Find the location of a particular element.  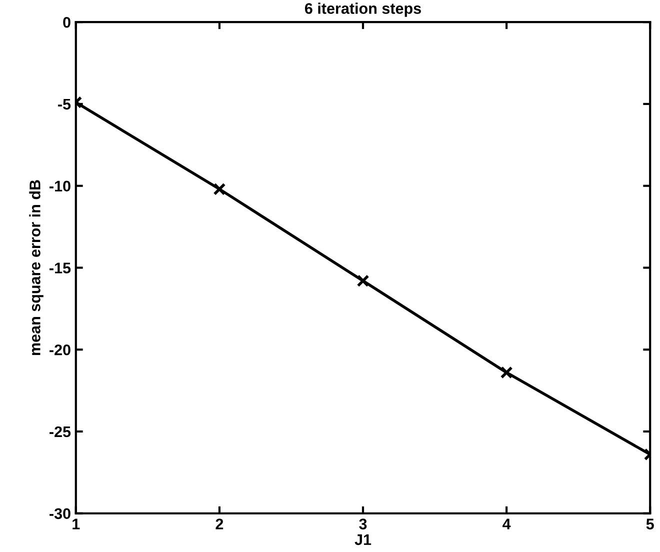

y-tick-label: -15 is located at coordinates (60, 268).